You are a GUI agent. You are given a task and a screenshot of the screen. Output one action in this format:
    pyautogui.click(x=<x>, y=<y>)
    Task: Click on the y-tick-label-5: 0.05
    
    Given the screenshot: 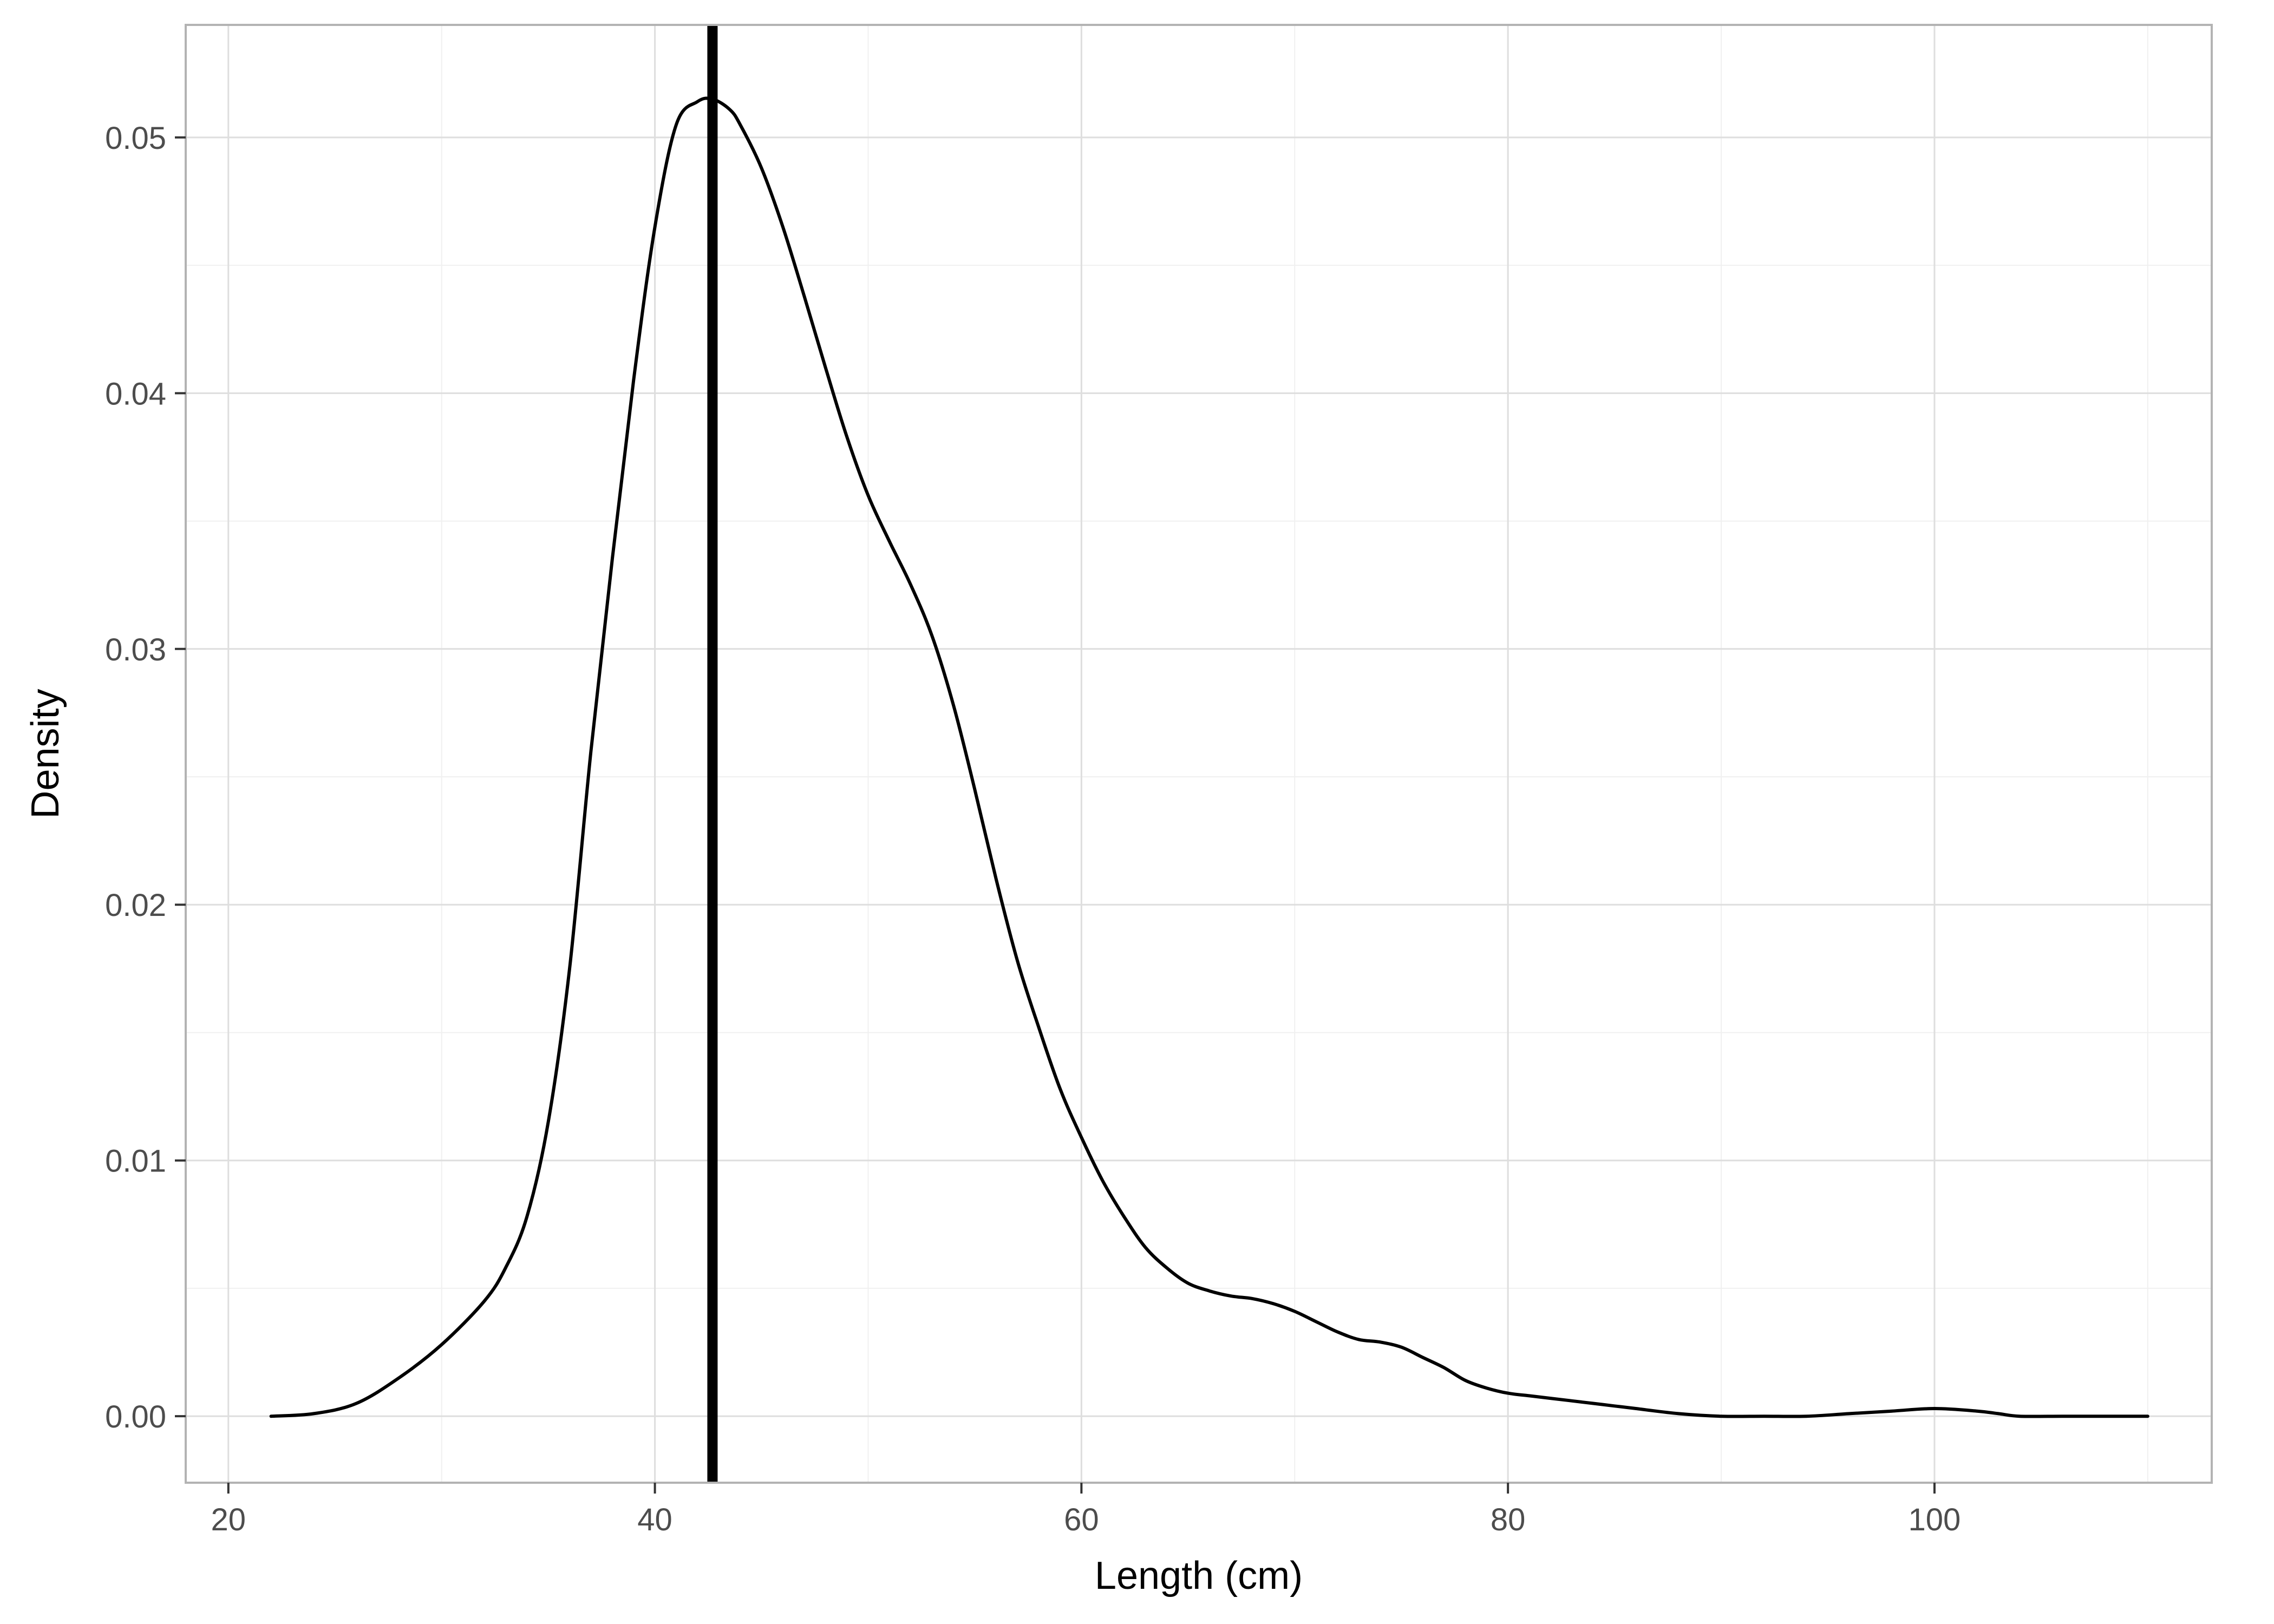 What is the action you would take?
    pyautogui.click(x=135, y=138)
    